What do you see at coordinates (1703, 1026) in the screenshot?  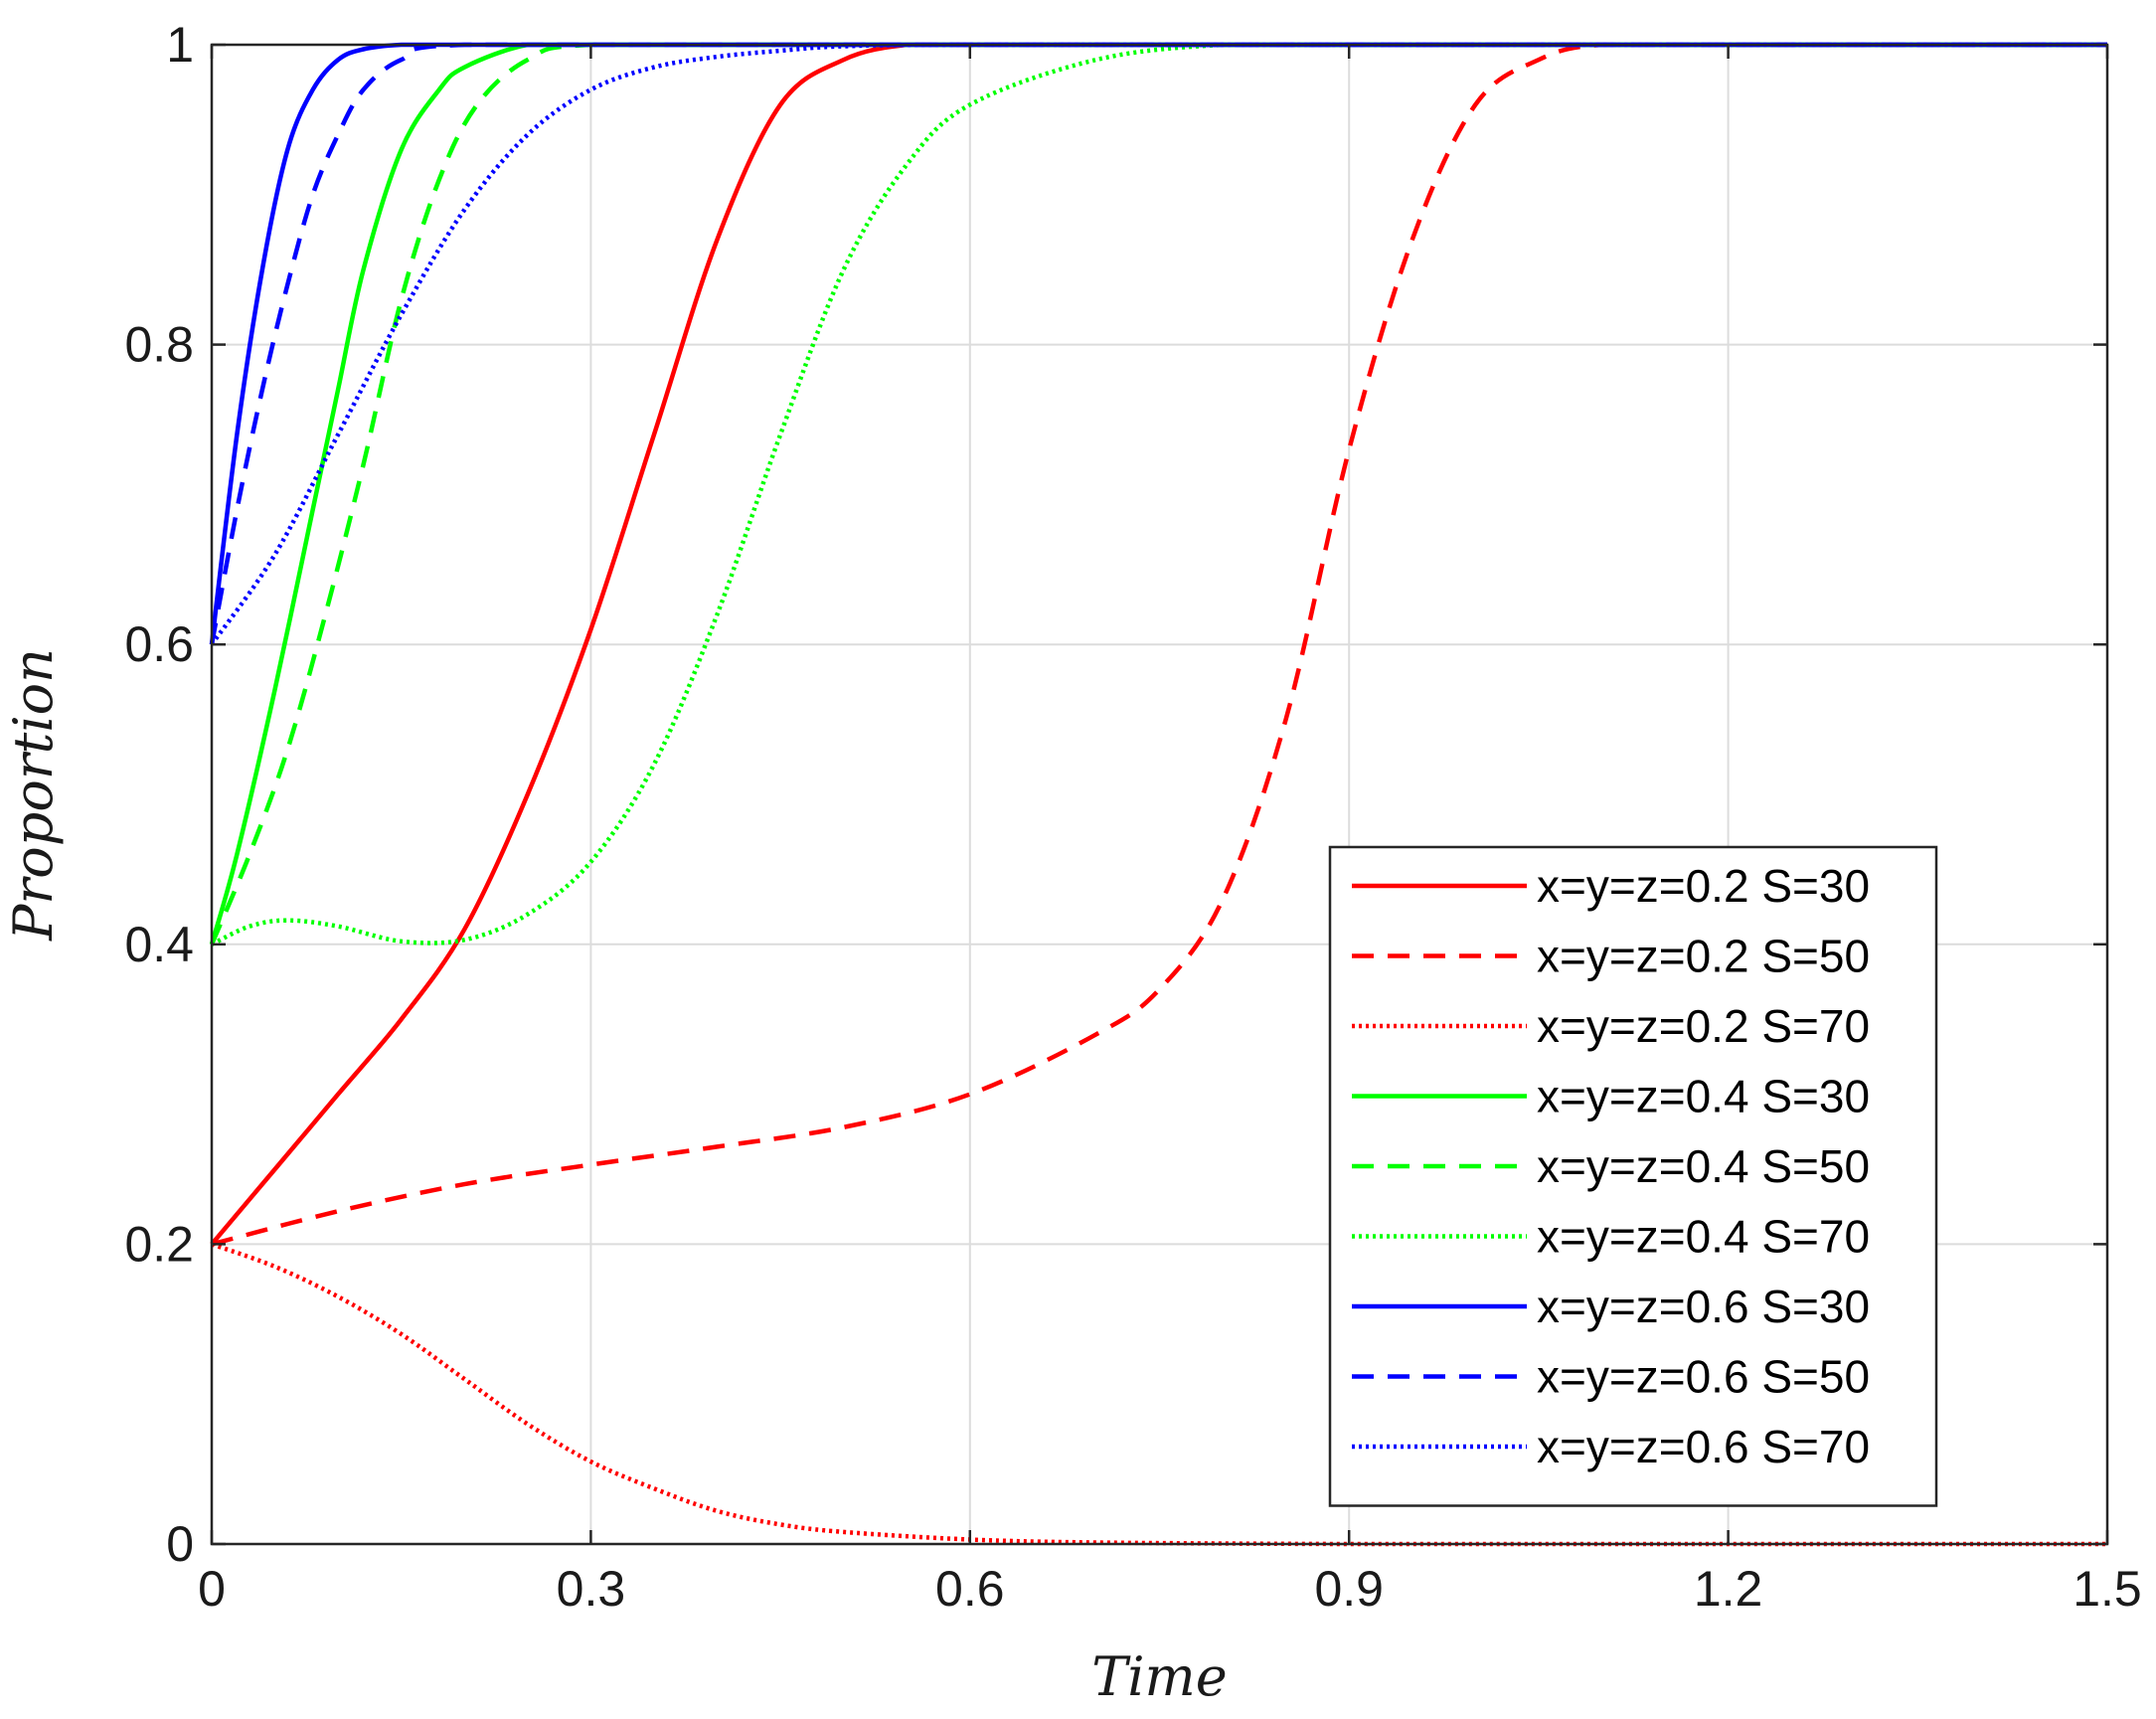 I see `legend-label: x=y=z=0.2 S=70` at bounding box center [1703, 1026].